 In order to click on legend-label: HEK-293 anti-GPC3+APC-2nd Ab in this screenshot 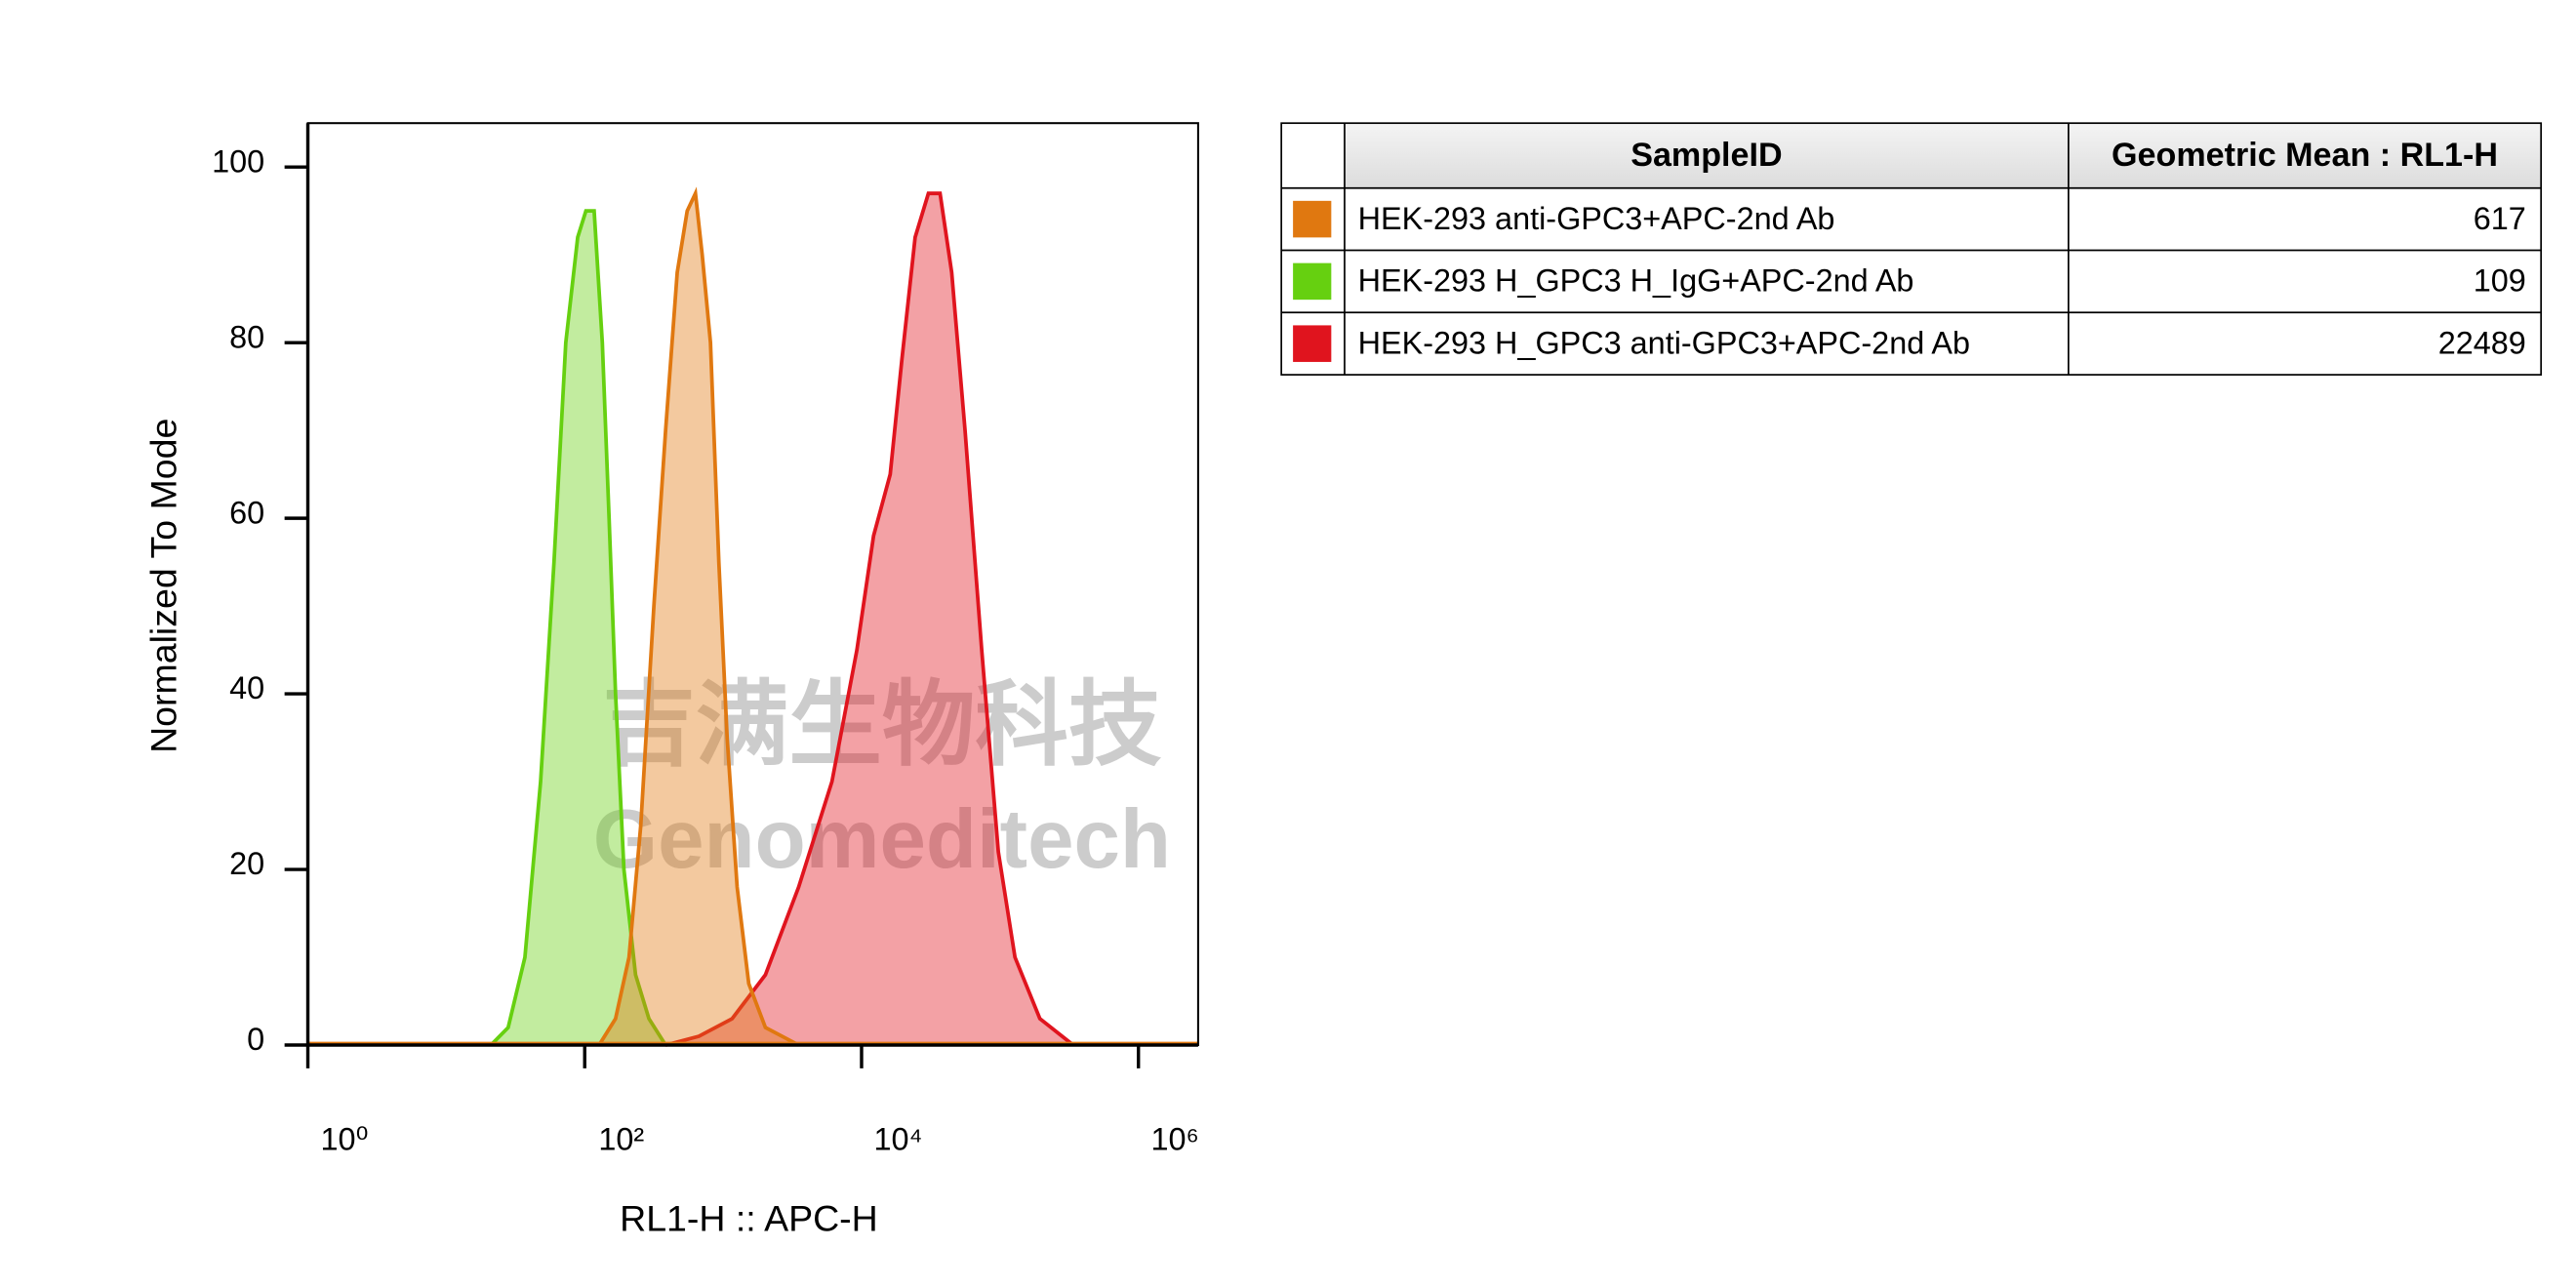, I will do `click(1596, 218)`.